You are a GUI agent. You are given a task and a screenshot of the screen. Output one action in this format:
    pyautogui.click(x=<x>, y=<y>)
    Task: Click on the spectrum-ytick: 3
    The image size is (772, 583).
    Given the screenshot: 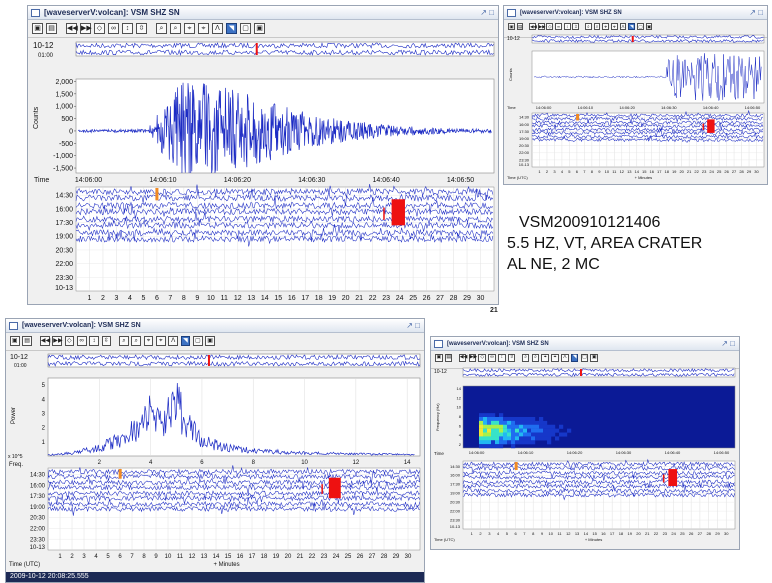 What is the action you would take?
    pyautogui.click(x=44, y=414)
    